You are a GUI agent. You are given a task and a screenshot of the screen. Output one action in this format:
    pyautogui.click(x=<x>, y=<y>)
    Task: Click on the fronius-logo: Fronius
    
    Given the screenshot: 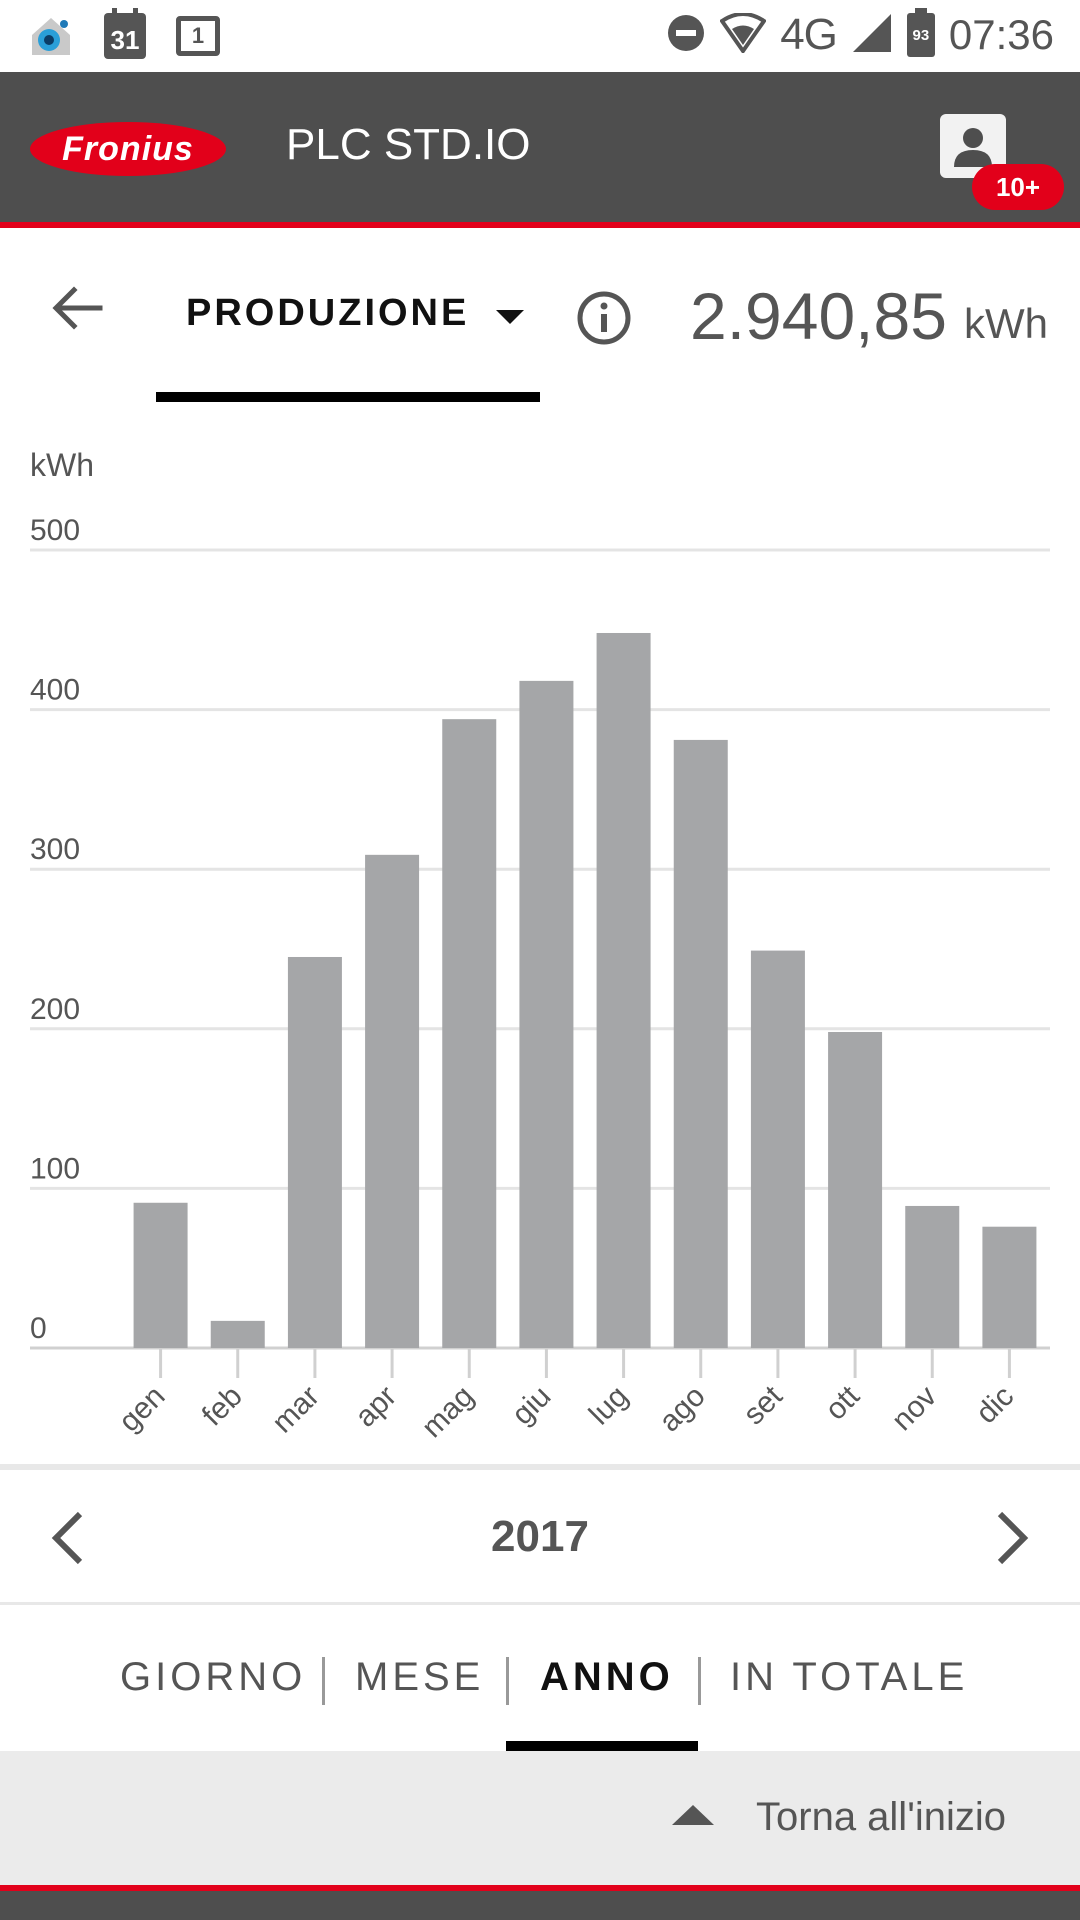 What is the action you would take?
    pyautogui.click(x=128, y=149)
    